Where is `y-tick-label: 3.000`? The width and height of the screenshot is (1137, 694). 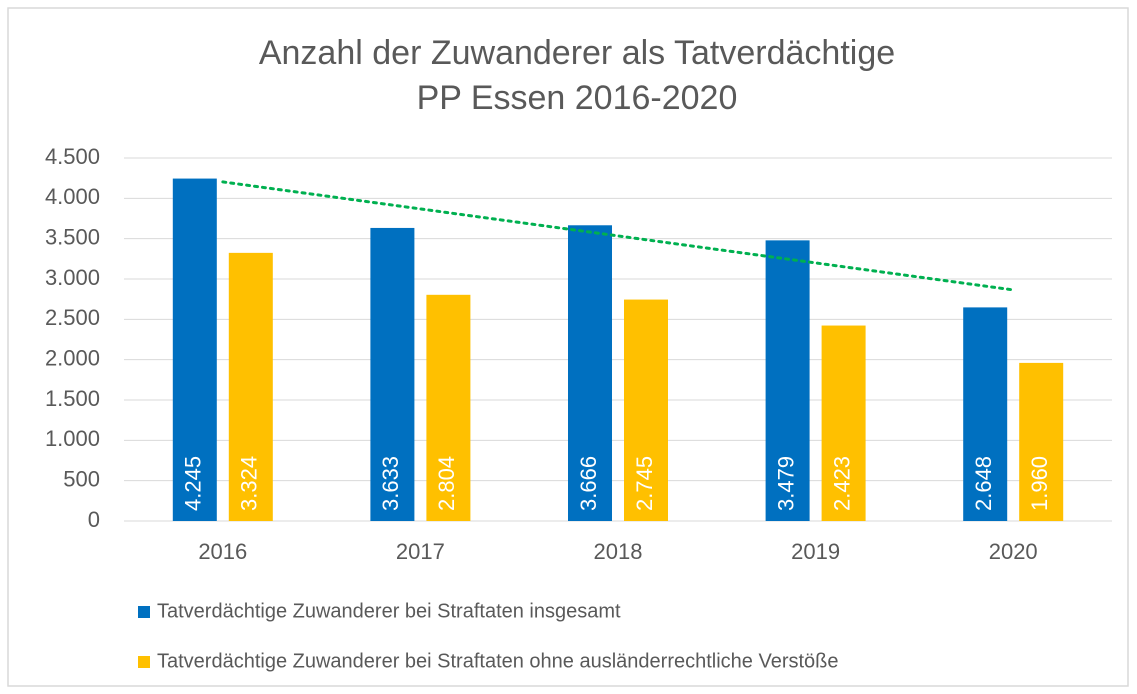 y-tick-label: 3.000 is located at coordinates (72, 277).